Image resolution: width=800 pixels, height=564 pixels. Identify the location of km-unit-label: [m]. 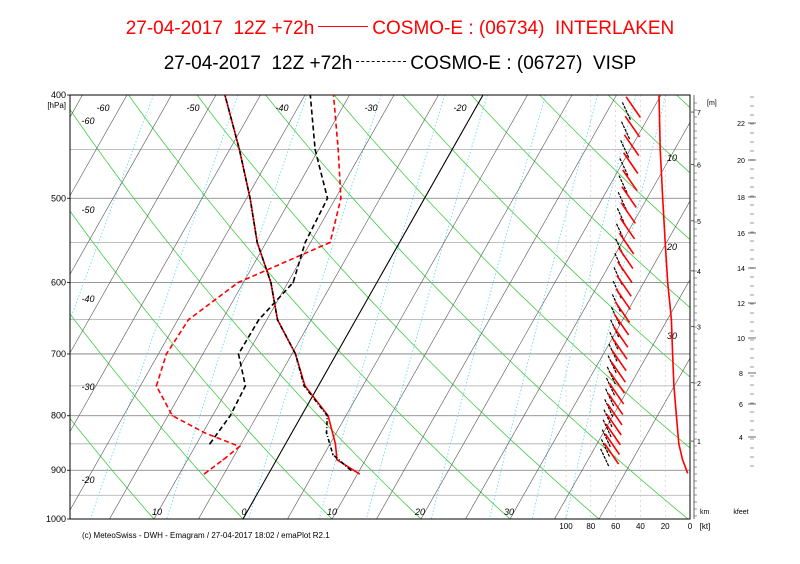
(712, 103).